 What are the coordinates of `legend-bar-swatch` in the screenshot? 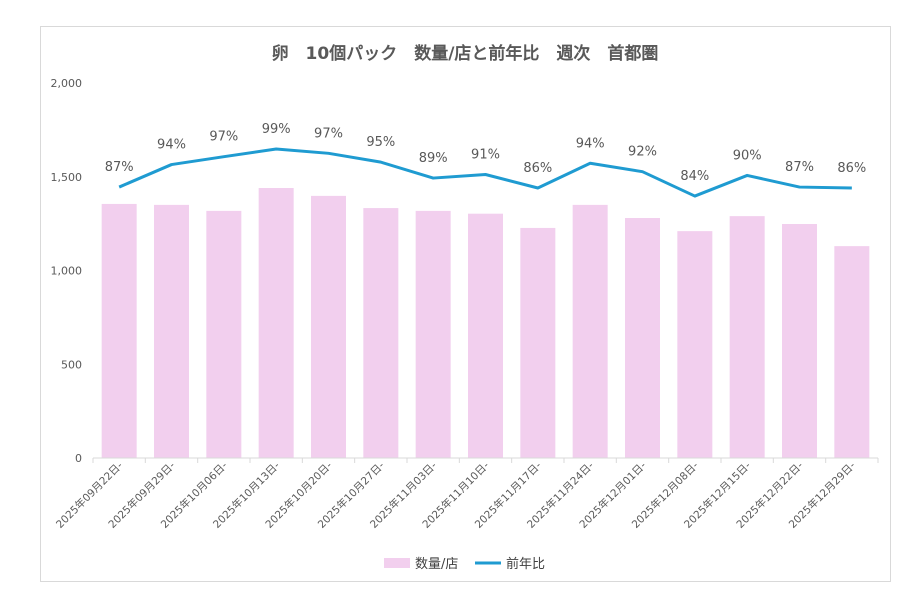 It's located at (397, 563).